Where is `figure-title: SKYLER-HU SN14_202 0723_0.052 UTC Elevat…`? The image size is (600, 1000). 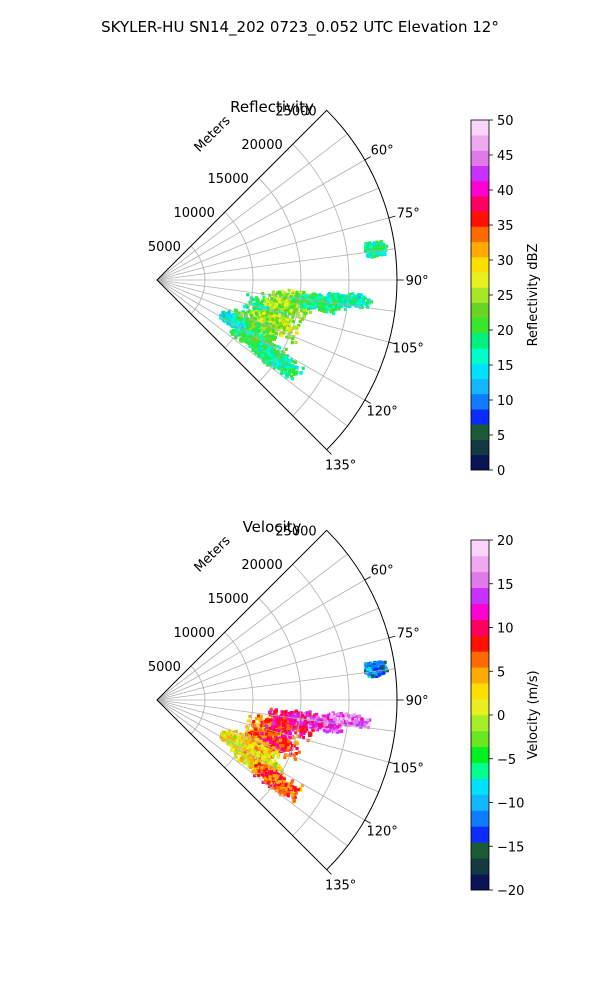 figure-title: SKYLER-HU SN14_202 0723_0.052 UTC Elevat… is located at coordinates (300, 27).